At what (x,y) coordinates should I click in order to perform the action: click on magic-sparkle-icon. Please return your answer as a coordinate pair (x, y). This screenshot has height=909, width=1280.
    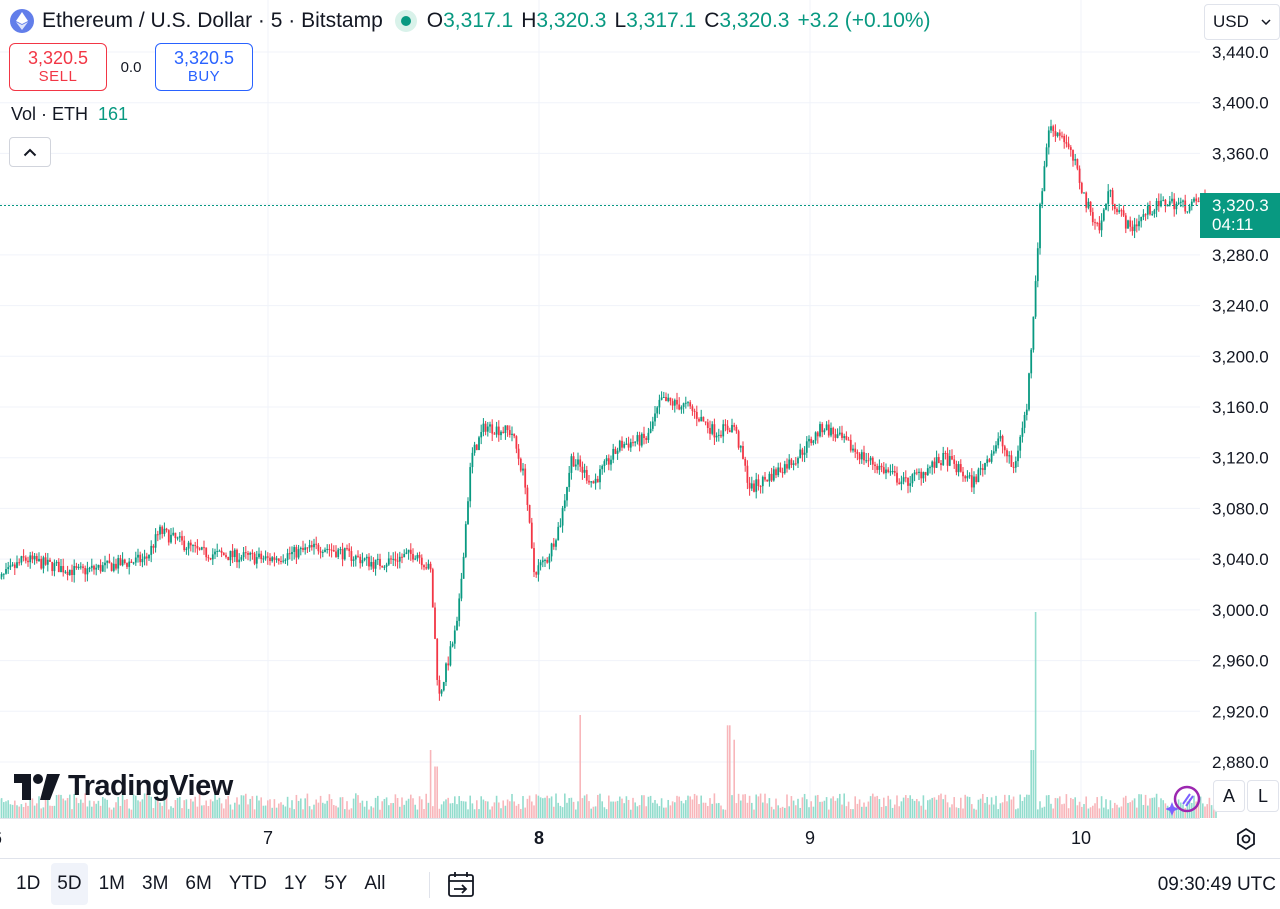
    Looking at the image, I should click on (1184, 799).